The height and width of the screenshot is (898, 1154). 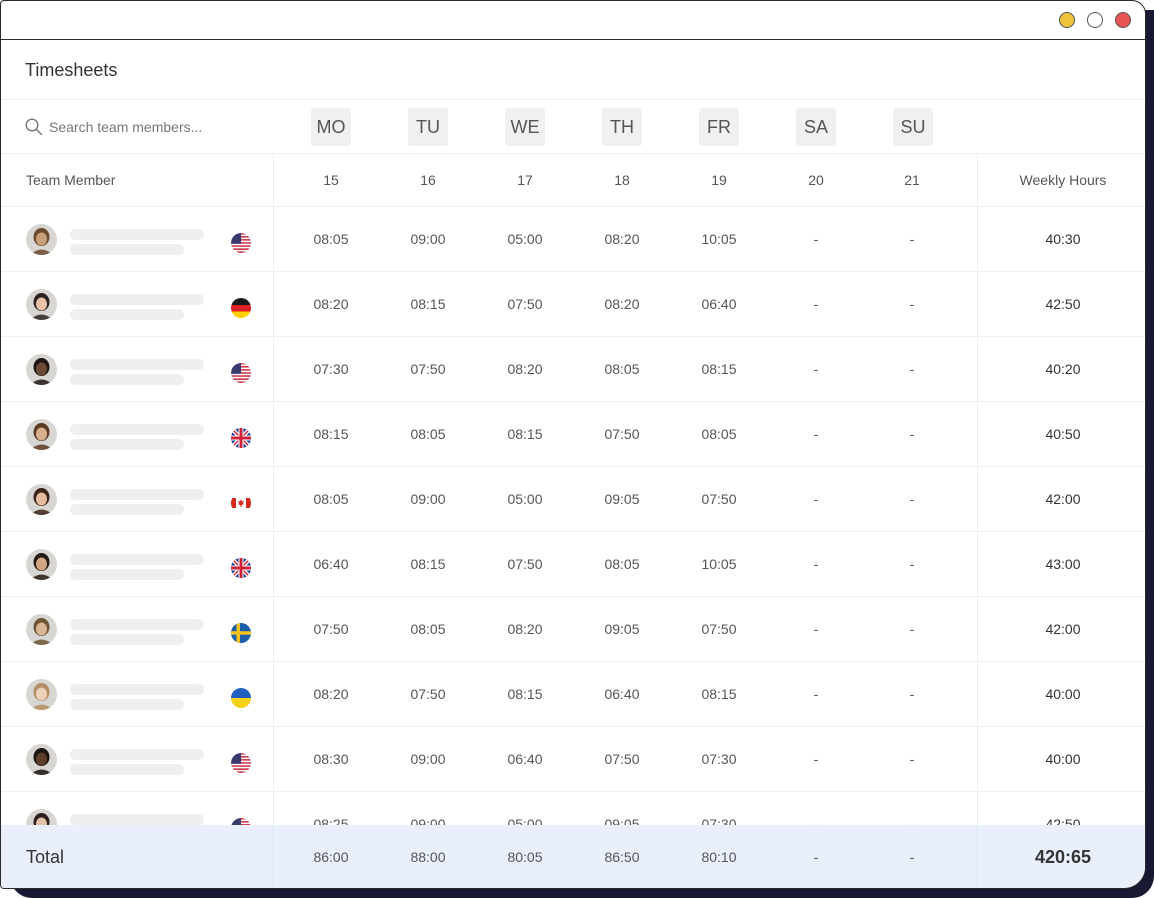 What do you see at coordinates (573, 239) in the screenshot?
I see `table-row: 08:05 09:00 05:00 08:20 10:05 - - 40:30` at bounding box center [573, 239].